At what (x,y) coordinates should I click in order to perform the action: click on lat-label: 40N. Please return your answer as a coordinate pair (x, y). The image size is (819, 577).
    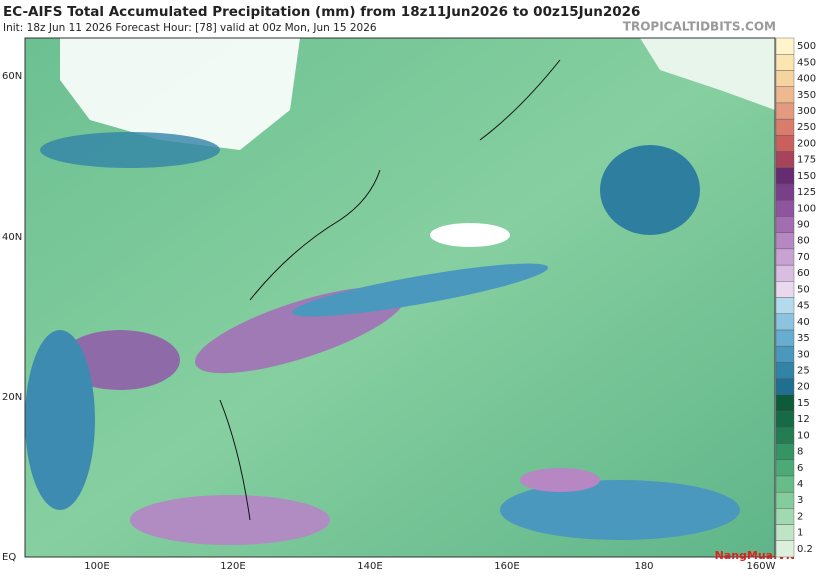
    Looking at the image, I should click on (12, 237).